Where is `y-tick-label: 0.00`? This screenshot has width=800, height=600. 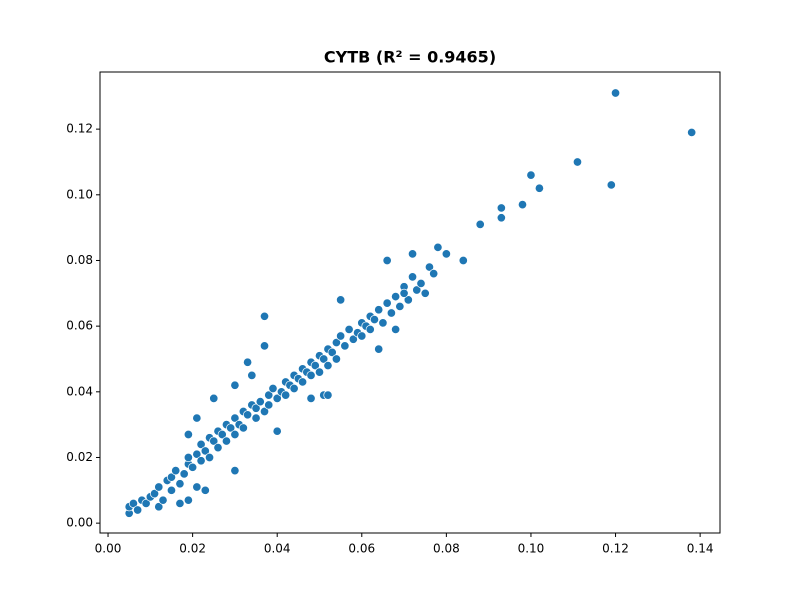
y-tick-label: 0.00 is located at coordinates (79, 523).